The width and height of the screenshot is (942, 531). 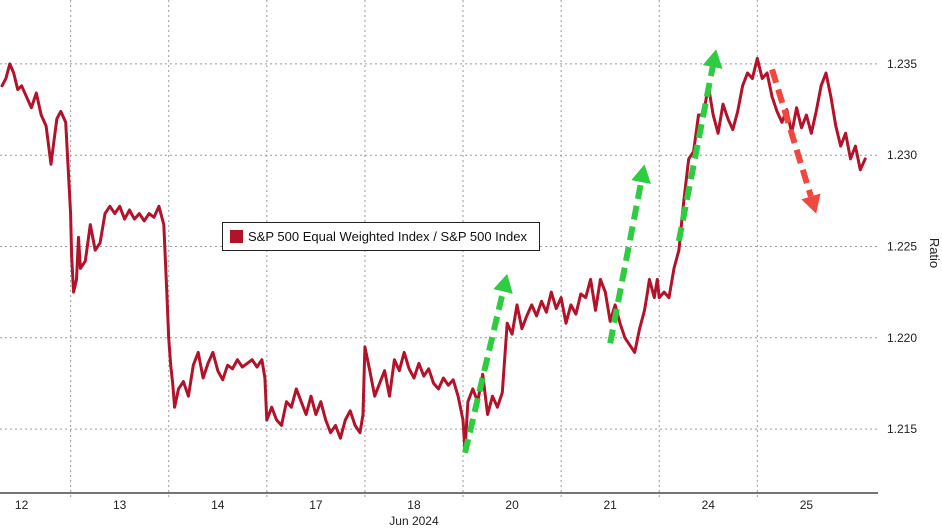 What do you see at coordinates (611, 505) in the screenshot?
I see `x-tick-label: 21` at bounding box center [611, 505].